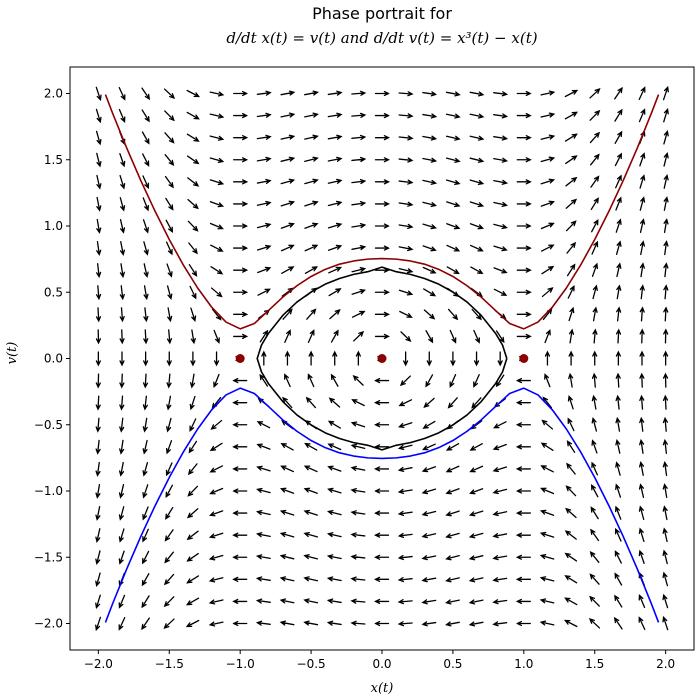  I want to click on equilibrium-points, so click(382, 358).